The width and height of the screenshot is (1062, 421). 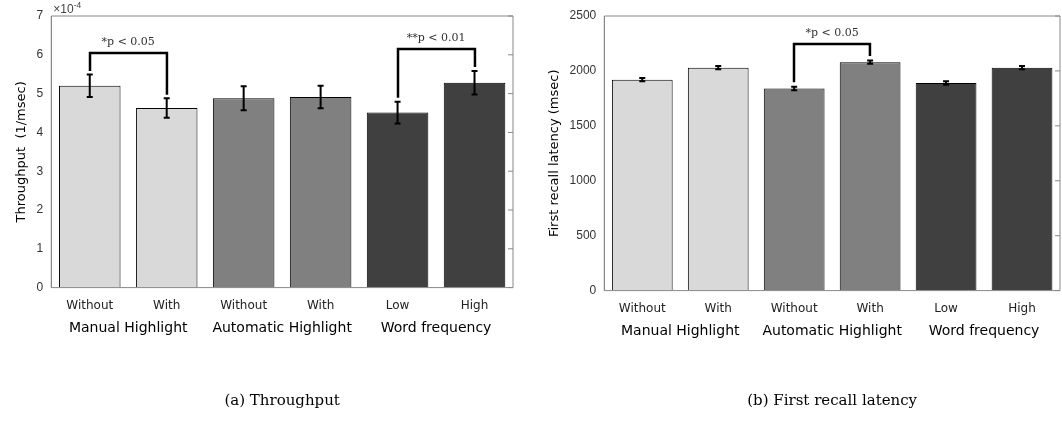 What do you see at coordinates (40, 54) in the screenshot?
I see `y-tick-label: 6` at bounding box center [40, 54].